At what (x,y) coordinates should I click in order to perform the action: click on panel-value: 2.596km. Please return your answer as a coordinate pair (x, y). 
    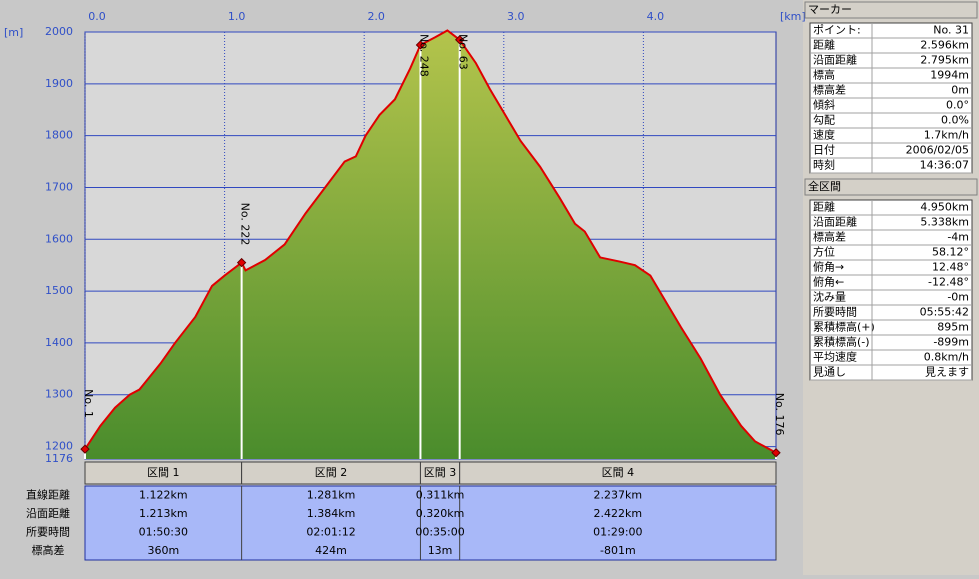
    Looking at the image, I should click on (944, 45).